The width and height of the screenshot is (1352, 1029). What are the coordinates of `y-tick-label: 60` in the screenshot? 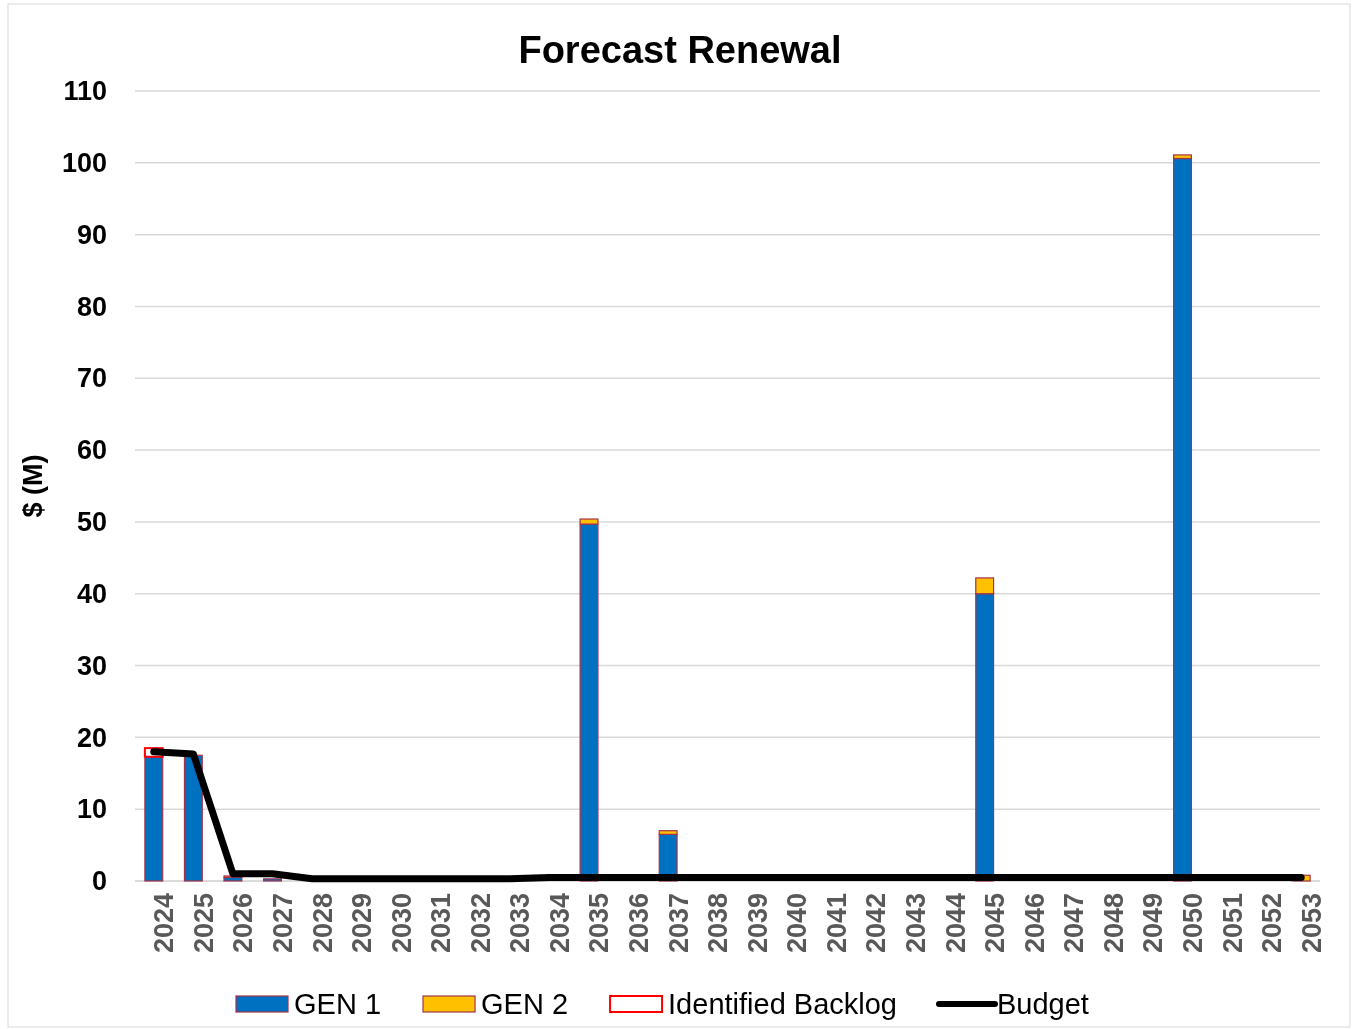 It's located at (91, 450).